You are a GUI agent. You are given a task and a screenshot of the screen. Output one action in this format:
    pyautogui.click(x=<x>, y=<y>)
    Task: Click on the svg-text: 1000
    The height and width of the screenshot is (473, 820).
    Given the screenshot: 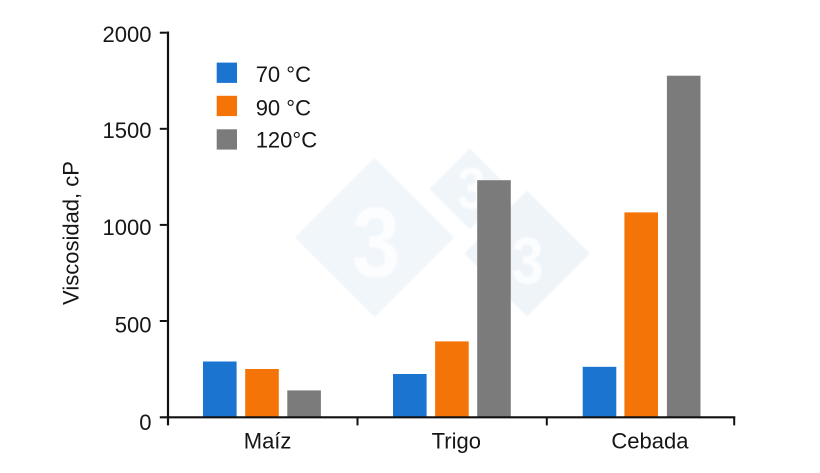 What is the action you would take?
    pyautogui.click(x=127, y=227)
    